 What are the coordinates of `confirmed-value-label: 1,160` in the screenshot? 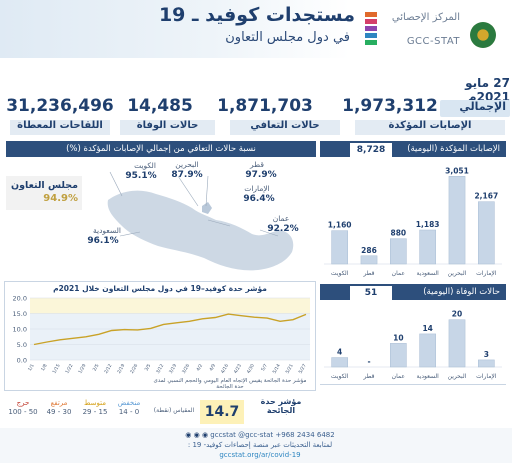 It's located at (340, 225).